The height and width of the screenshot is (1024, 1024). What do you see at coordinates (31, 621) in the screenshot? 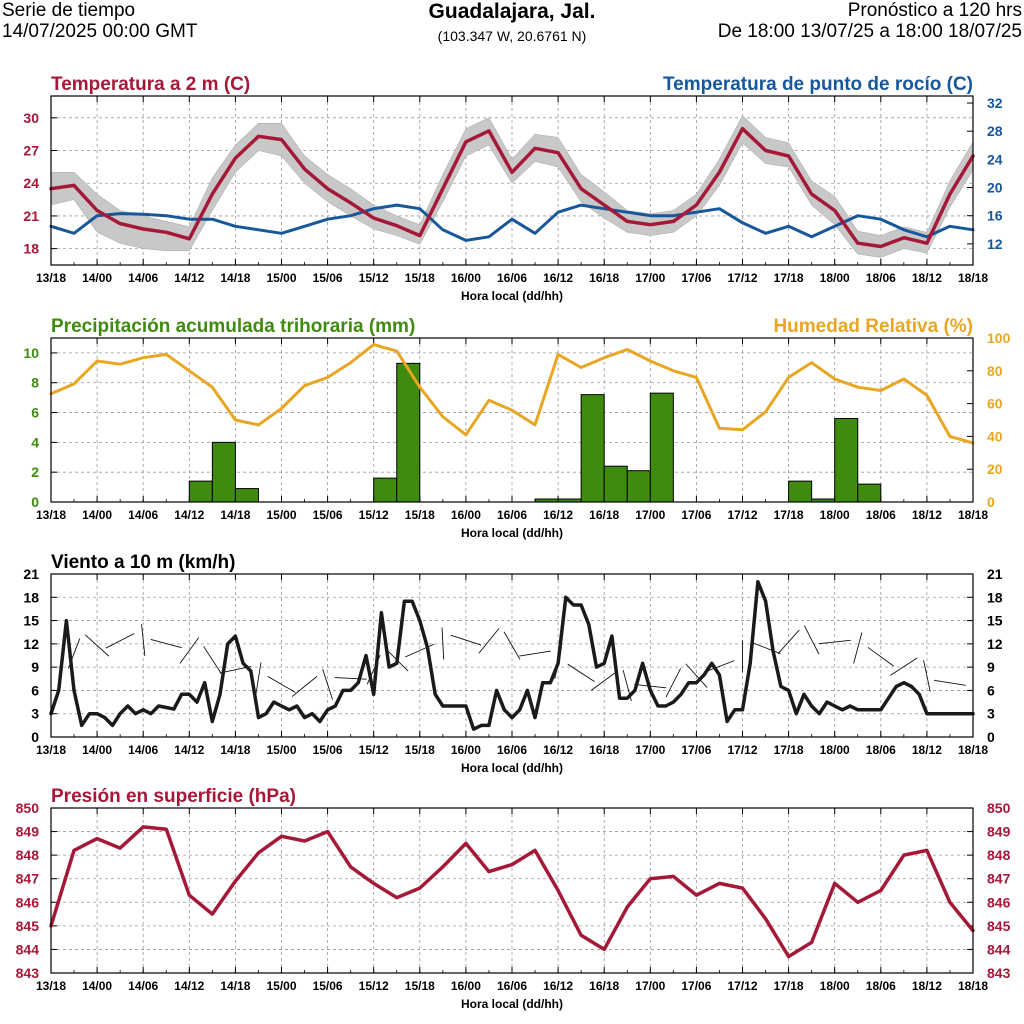
I see `y-left-tick-label: 15` at bounding box center [31, 621].